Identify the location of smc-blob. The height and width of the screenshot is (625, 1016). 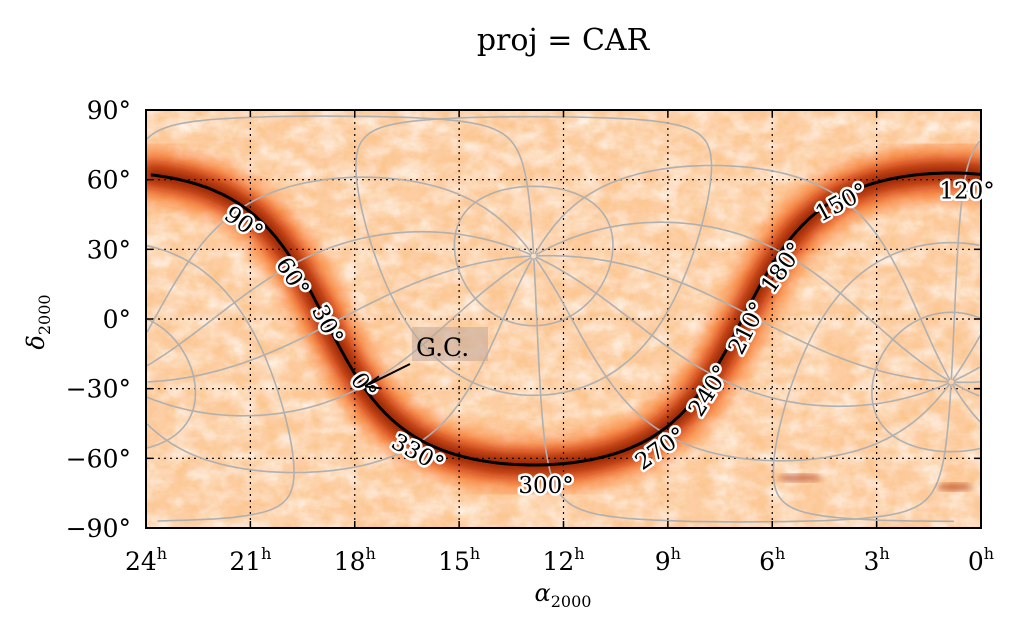
(955, 487).